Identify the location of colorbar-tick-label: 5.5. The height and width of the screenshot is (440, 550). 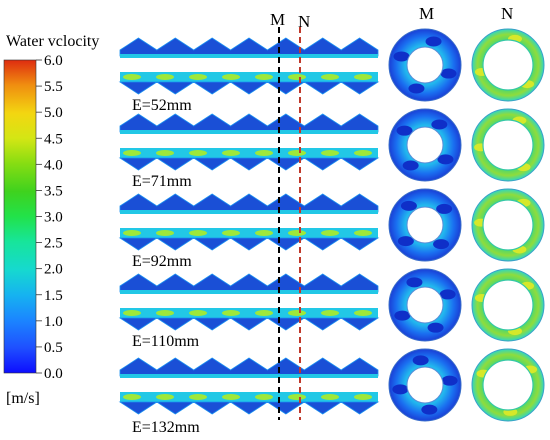
(53, 87).